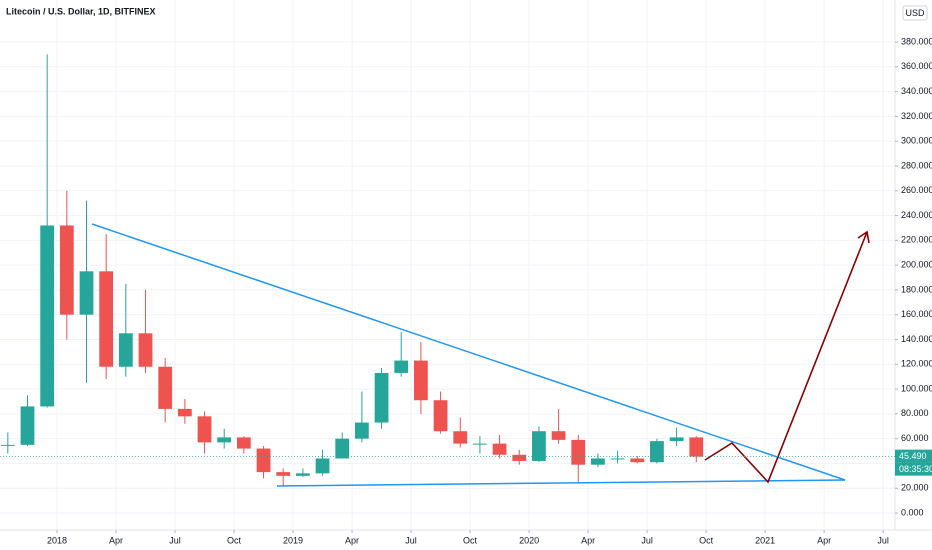 This screenshot has height=550, width=932. I want to click on currency-label: USD, so click(915, 13).